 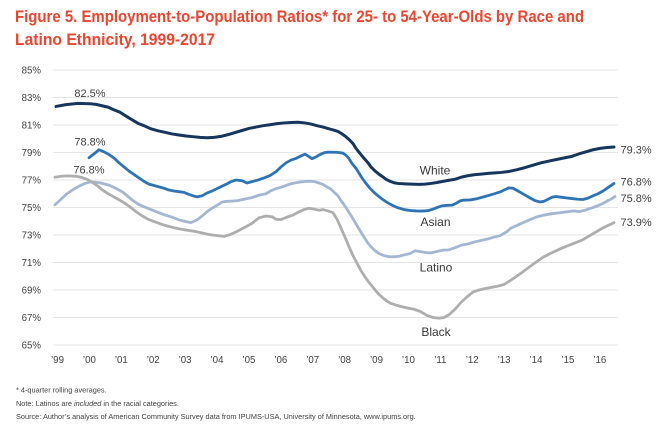 What do you see at coordinates (435, 170) in the screenshot?
I see `svg-text: White` at bounding box center [435, 170].